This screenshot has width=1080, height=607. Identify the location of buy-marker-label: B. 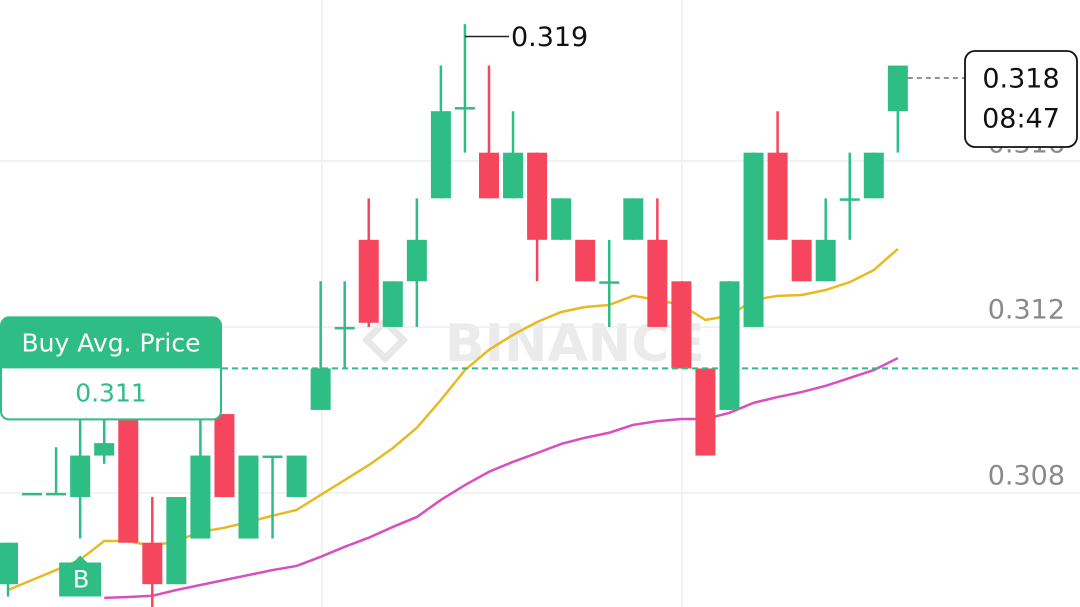
(81, 580).